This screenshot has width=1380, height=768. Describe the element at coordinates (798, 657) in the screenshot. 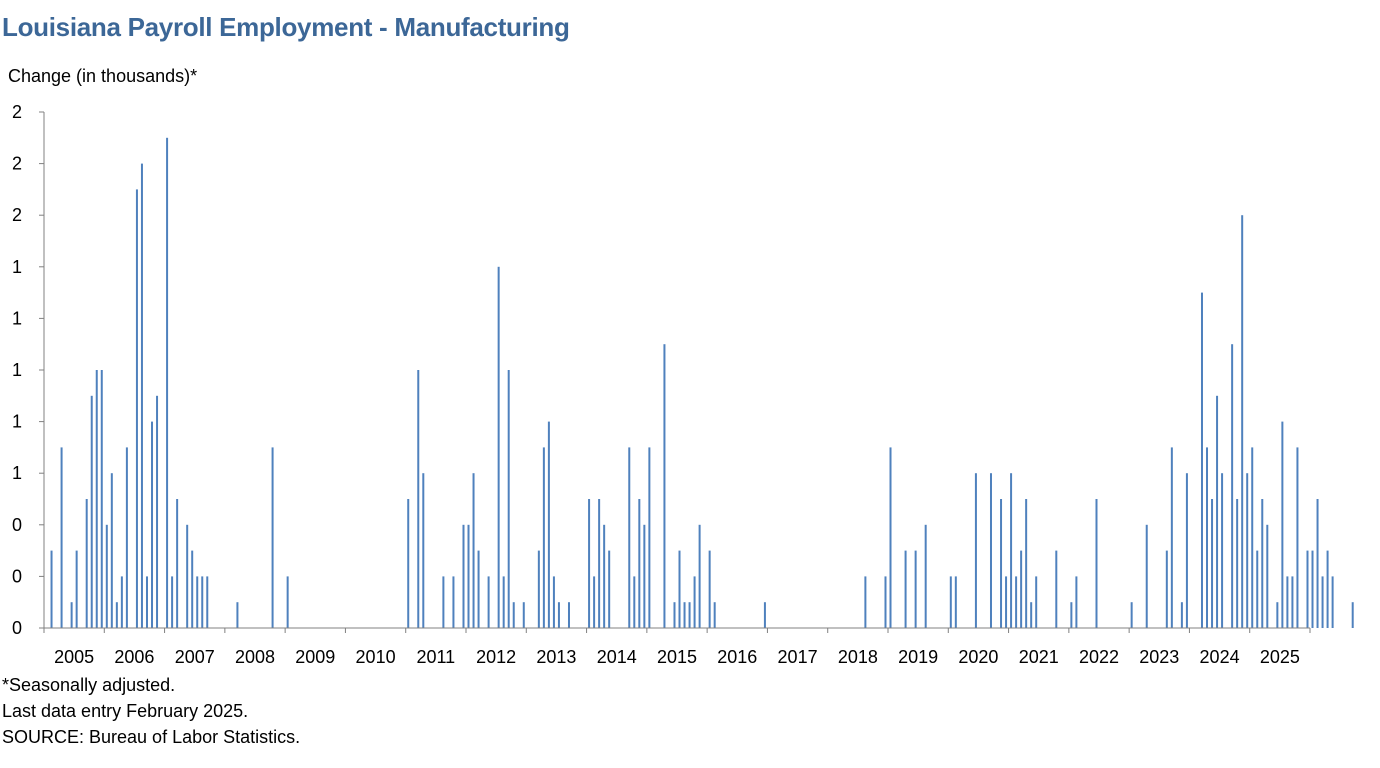

I see `x-tick-label: 2017` at that location.